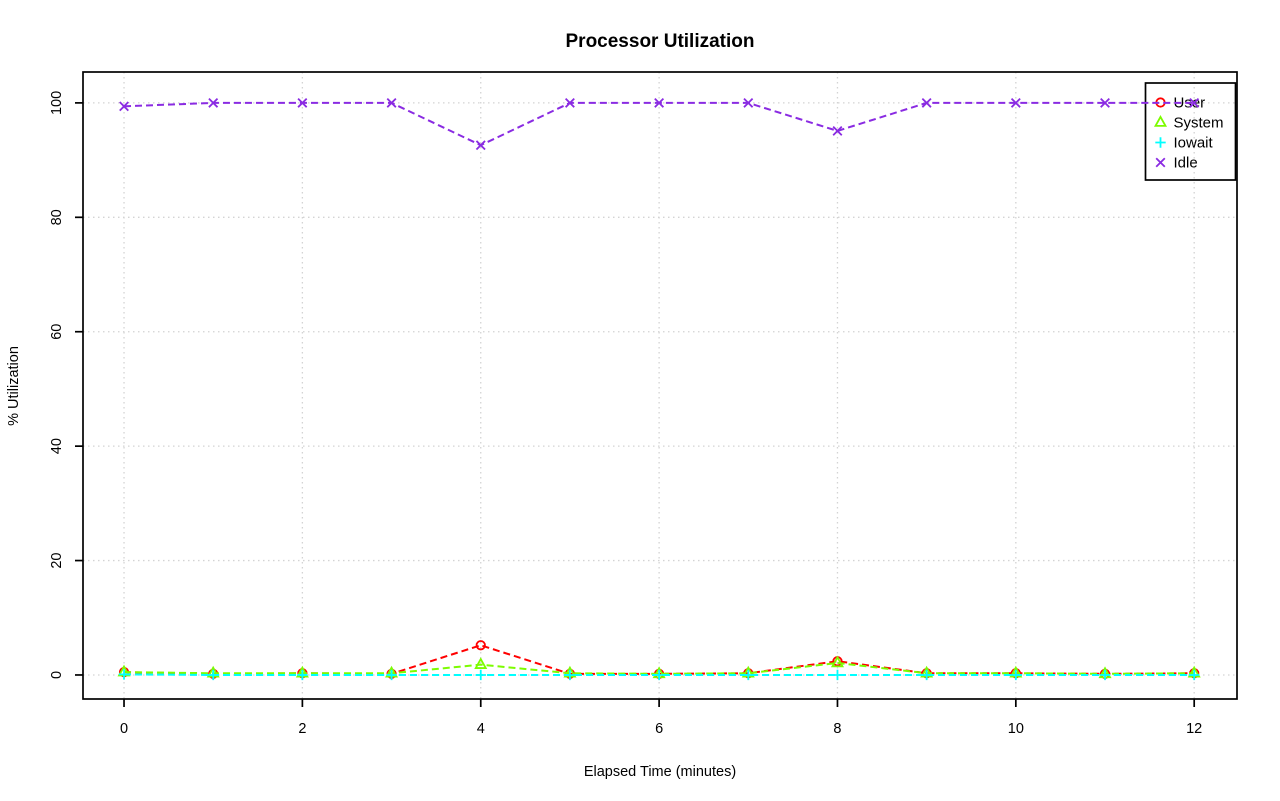  Describe the element at coordinates (1160, 121) in the screenshot. I see `legend-marker-system` at that location.